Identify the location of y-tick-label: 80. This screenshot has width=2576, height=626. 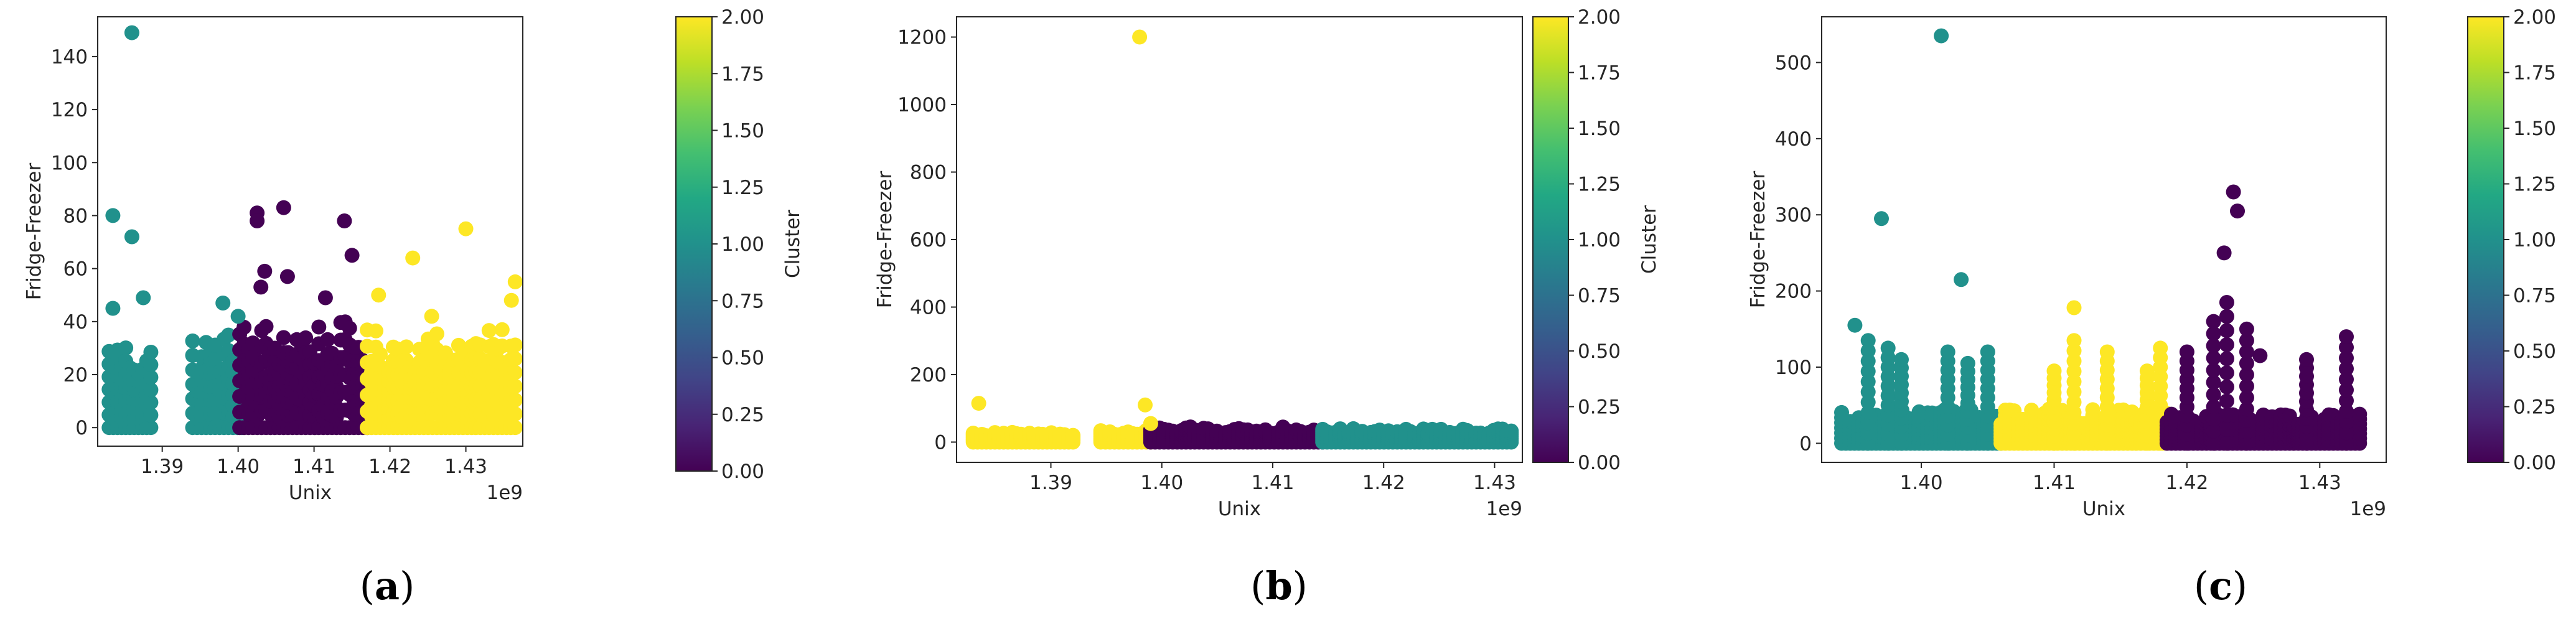
(75, 216).